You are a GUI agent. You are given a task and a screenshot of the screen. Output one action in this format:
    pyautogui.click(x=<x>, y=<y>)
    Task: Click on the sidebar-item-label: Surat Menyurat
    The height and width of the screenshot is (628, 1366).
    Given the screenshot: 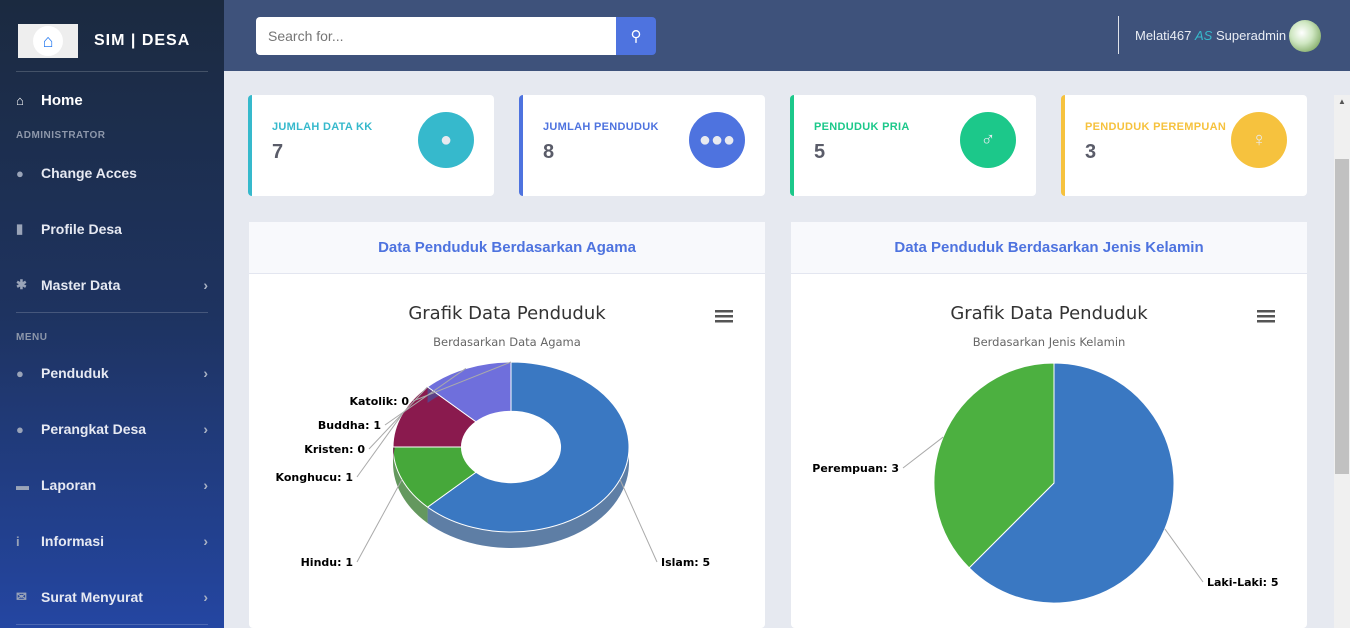 What is the action you would take?
    pyautogui.click(x=92, y=597)
    